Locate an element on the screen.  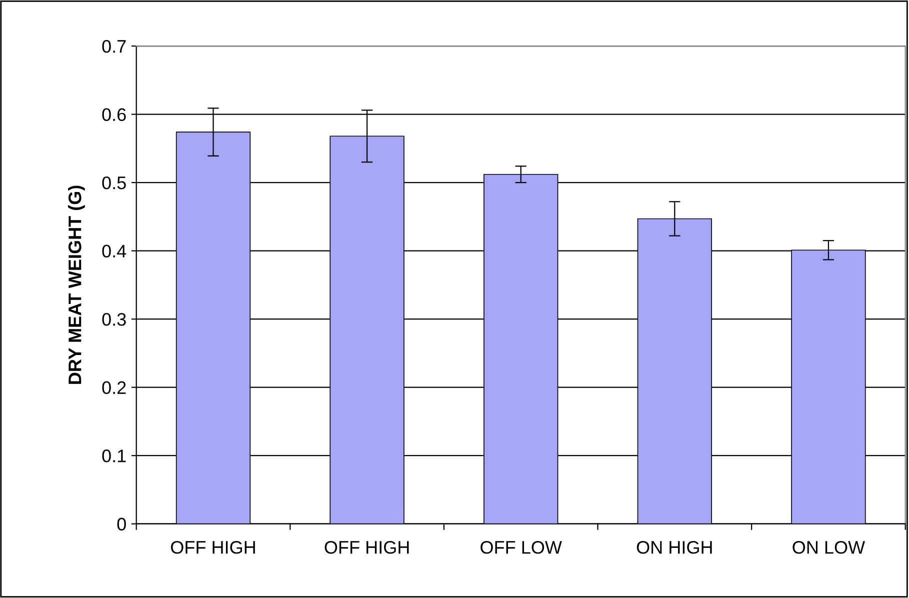
y-tick-label: 0.6 is located at coordinates (114, 115).